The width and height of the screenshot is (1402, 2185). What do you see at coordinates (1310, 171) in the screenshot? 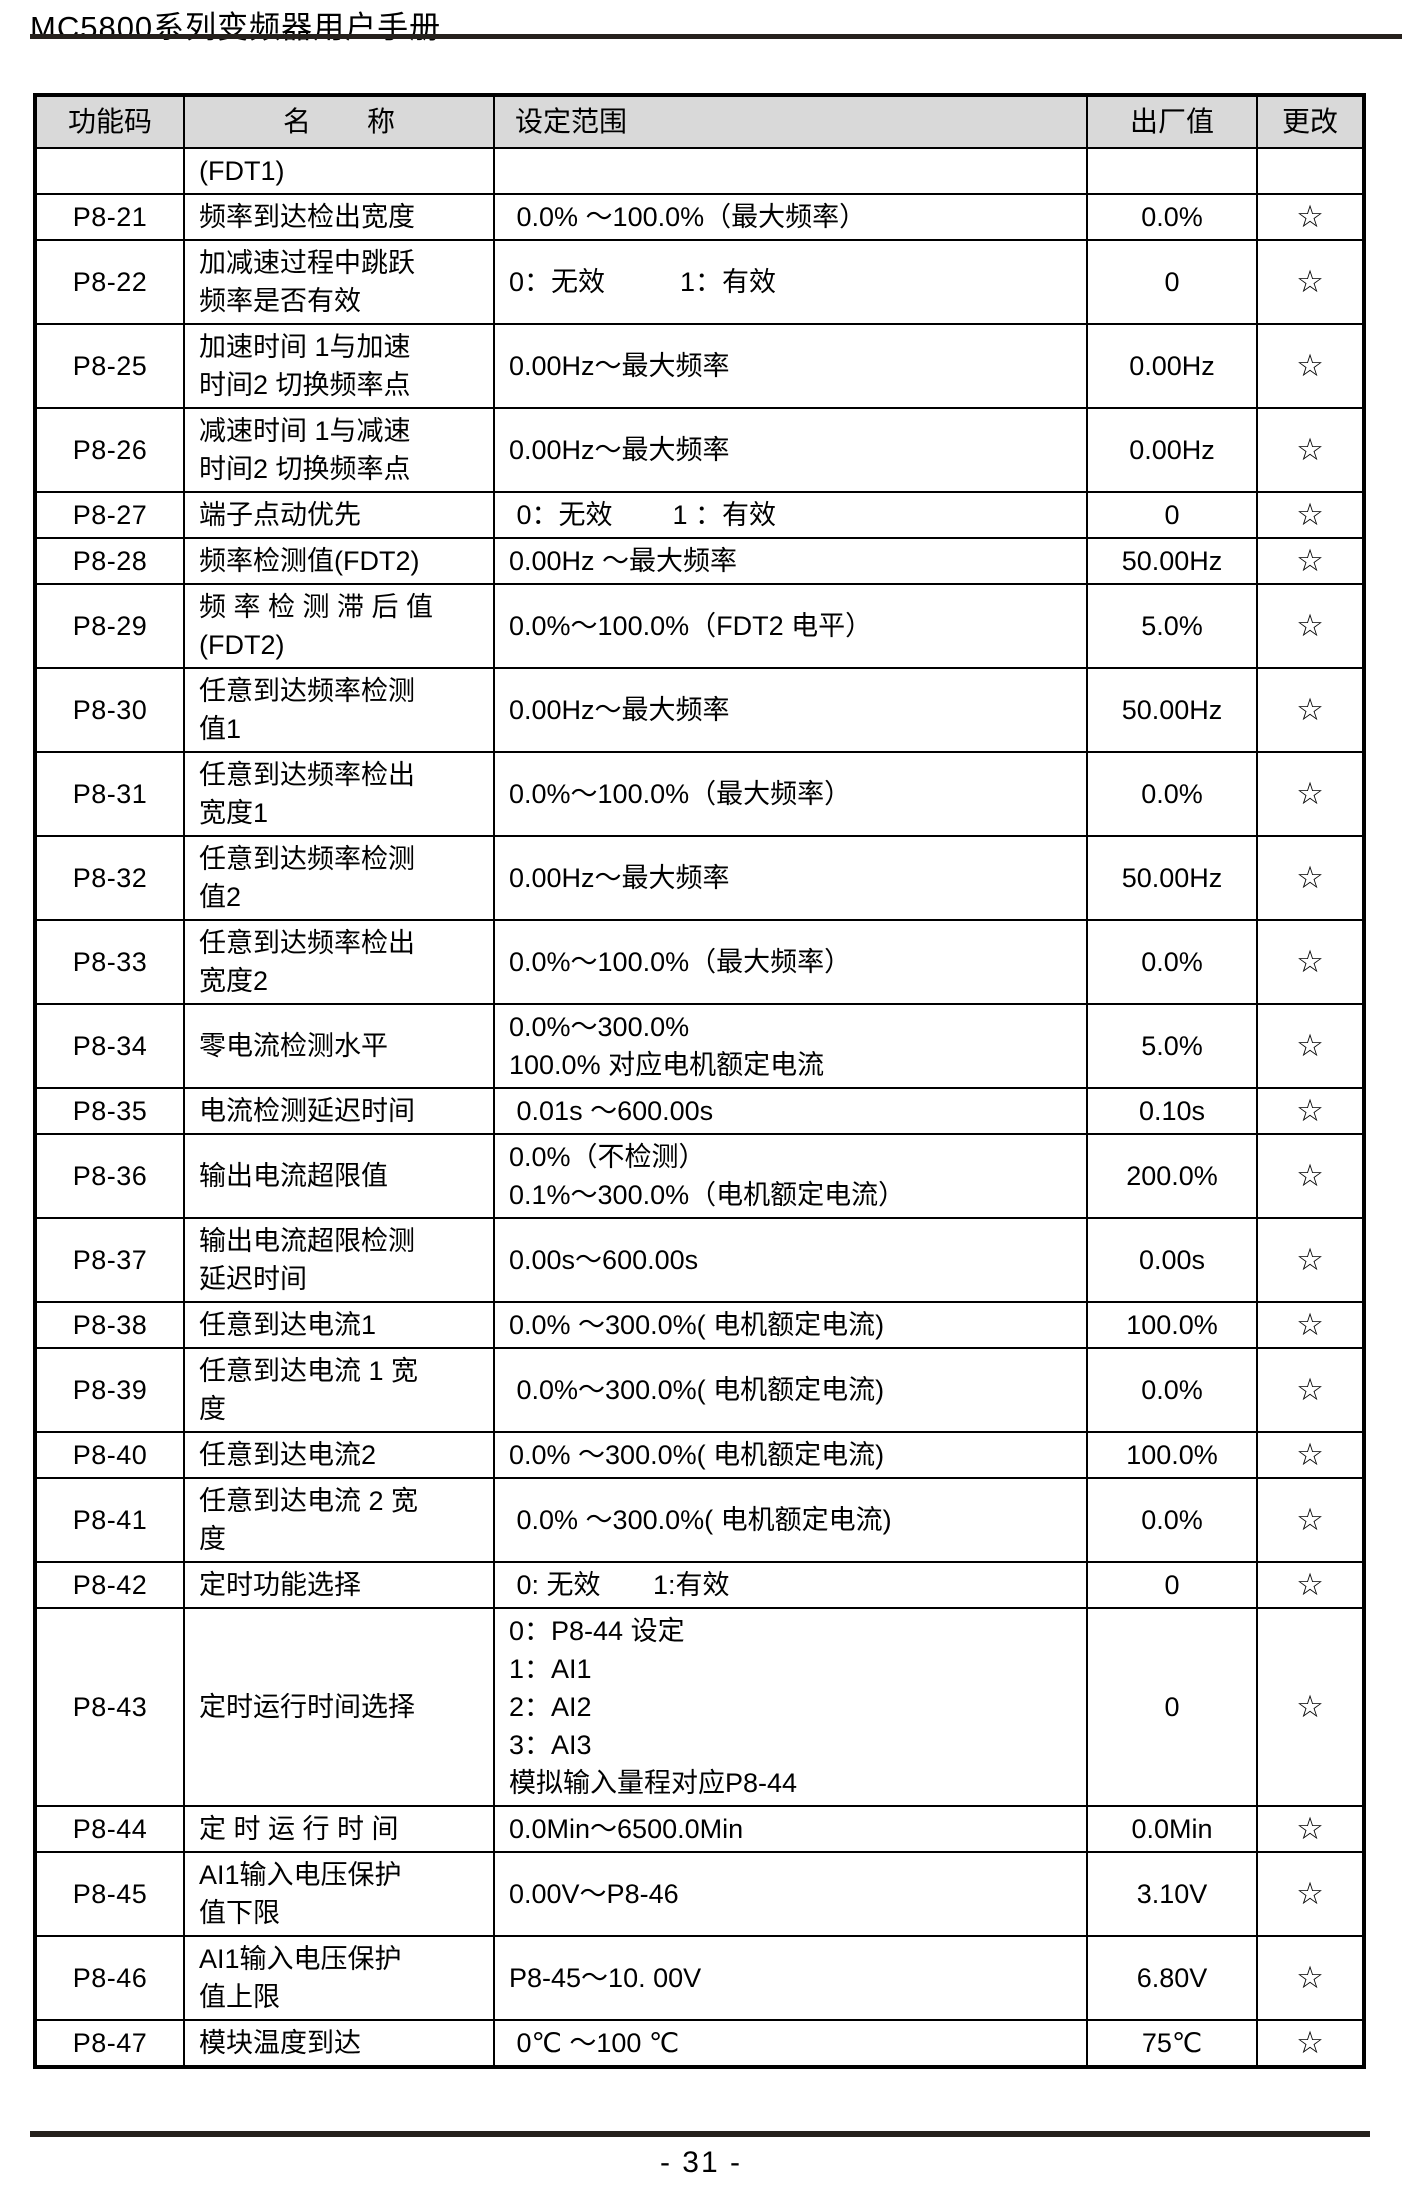
I see `cell-change-star` at bounding box center [1310, 171].